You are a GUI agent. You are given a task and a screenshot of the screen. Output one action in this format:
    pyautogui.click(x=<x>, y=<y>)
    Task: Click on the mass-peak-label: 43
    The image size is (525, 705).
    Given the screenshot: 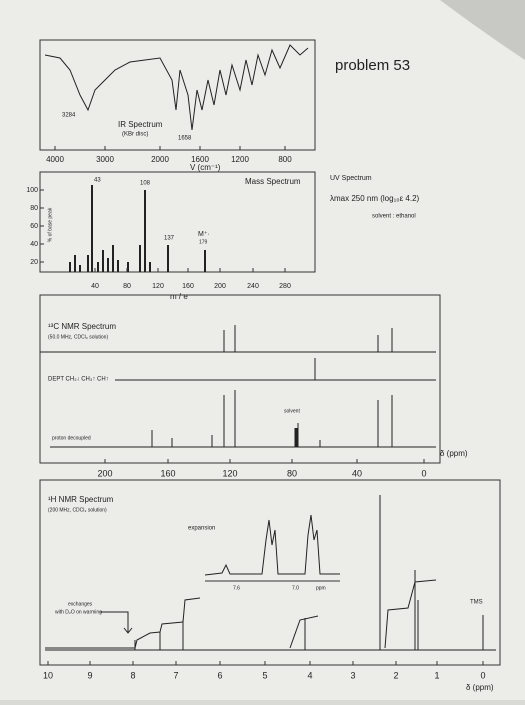 What is the action you would take?
    pyautogui.click(x=97, y=181)
    